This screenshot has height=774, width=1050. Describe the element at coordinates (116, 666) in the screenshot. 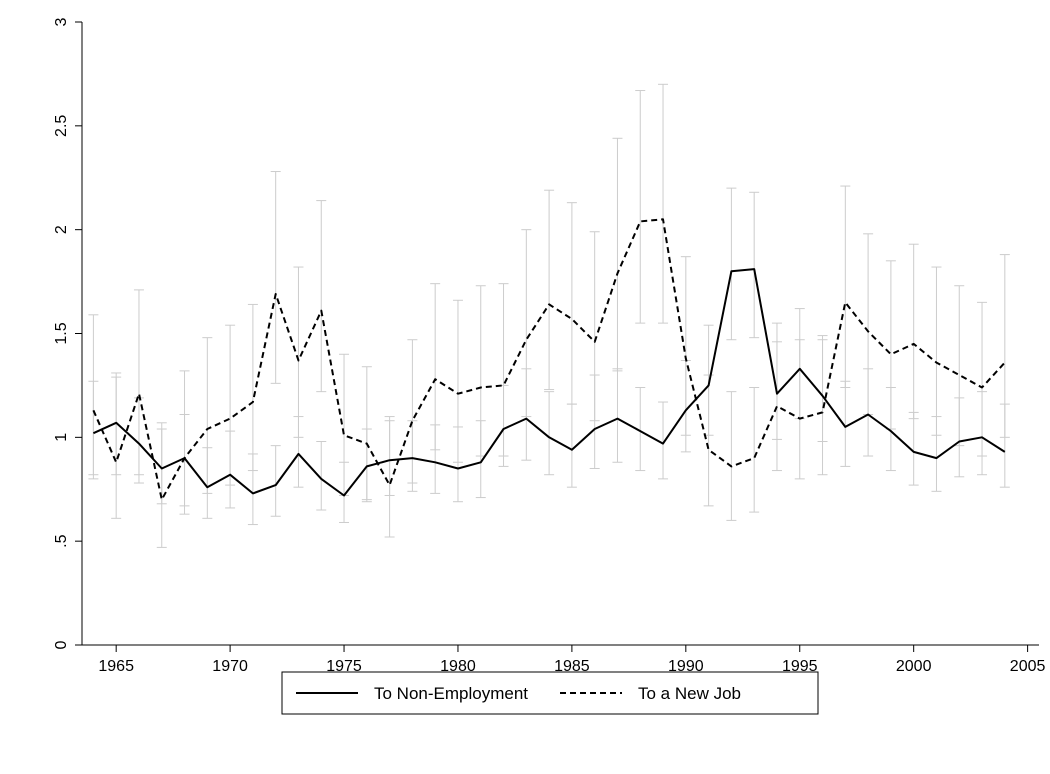

I see `x-tick-label: 1965` at that location.